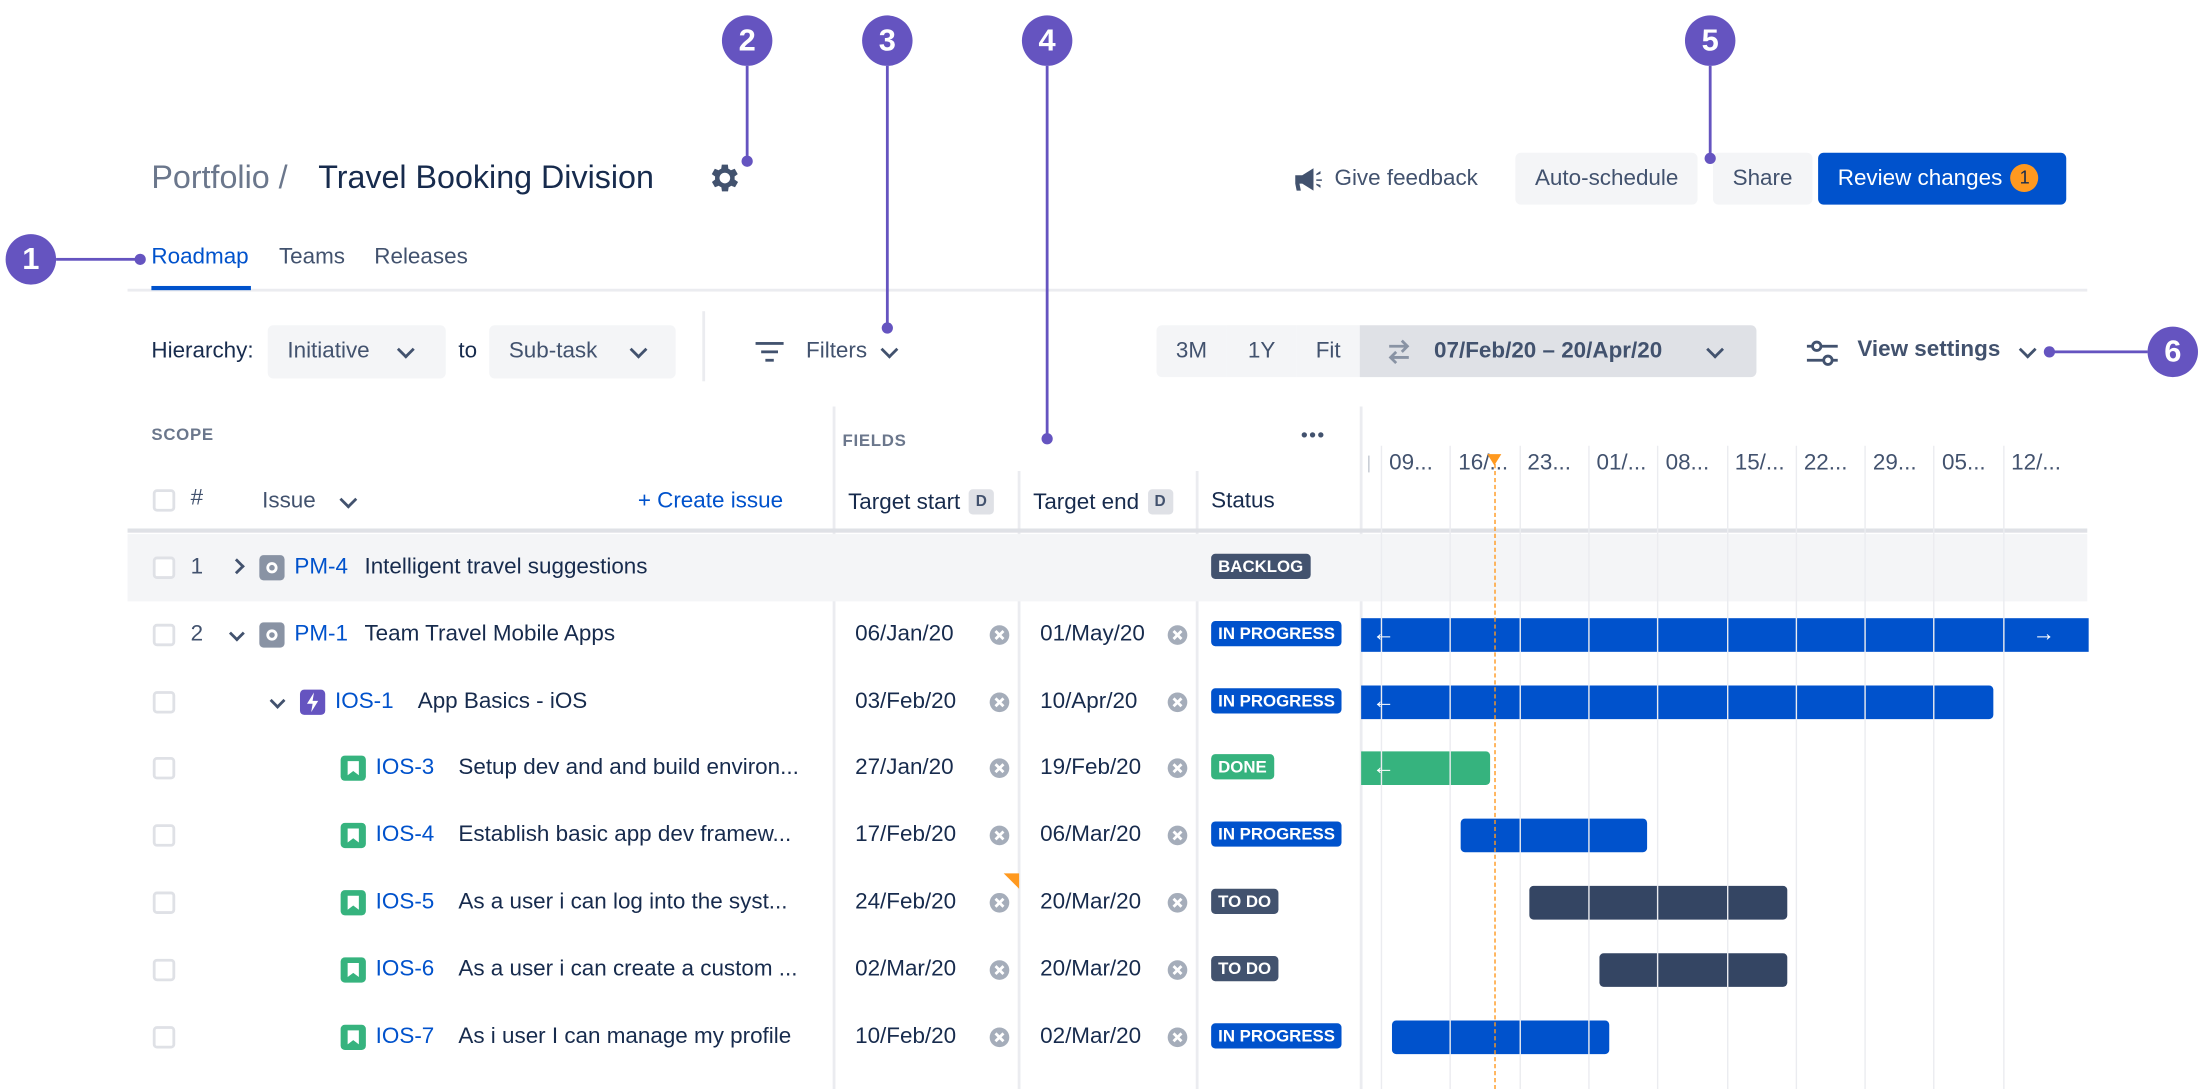  Describe the element at coordinates (921, 502) in the screenshot. I see `target-start-header: Target start D` at that location.